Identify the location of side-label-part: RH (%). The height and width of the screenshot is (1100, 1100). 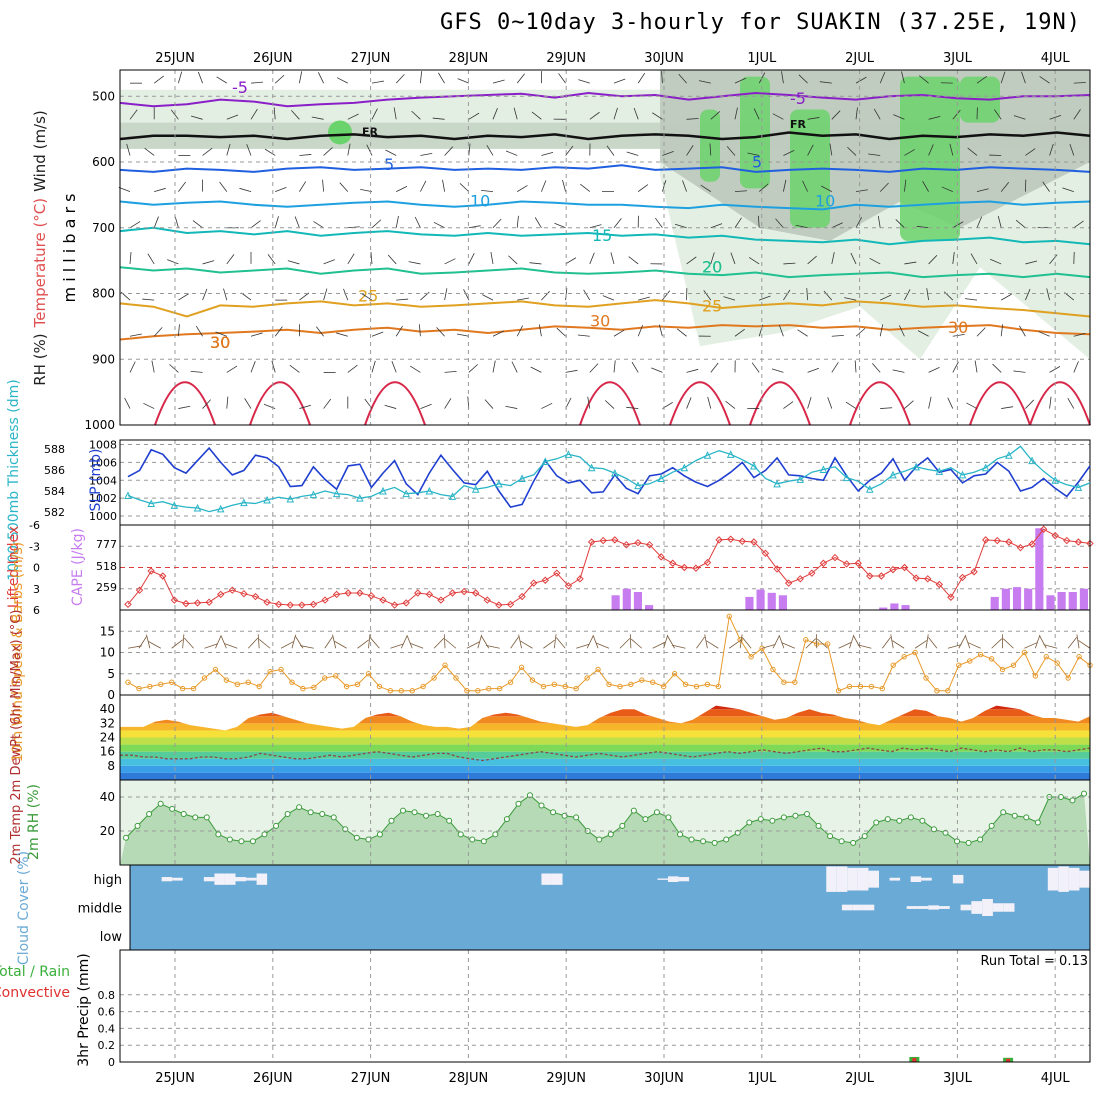
(40, 359).